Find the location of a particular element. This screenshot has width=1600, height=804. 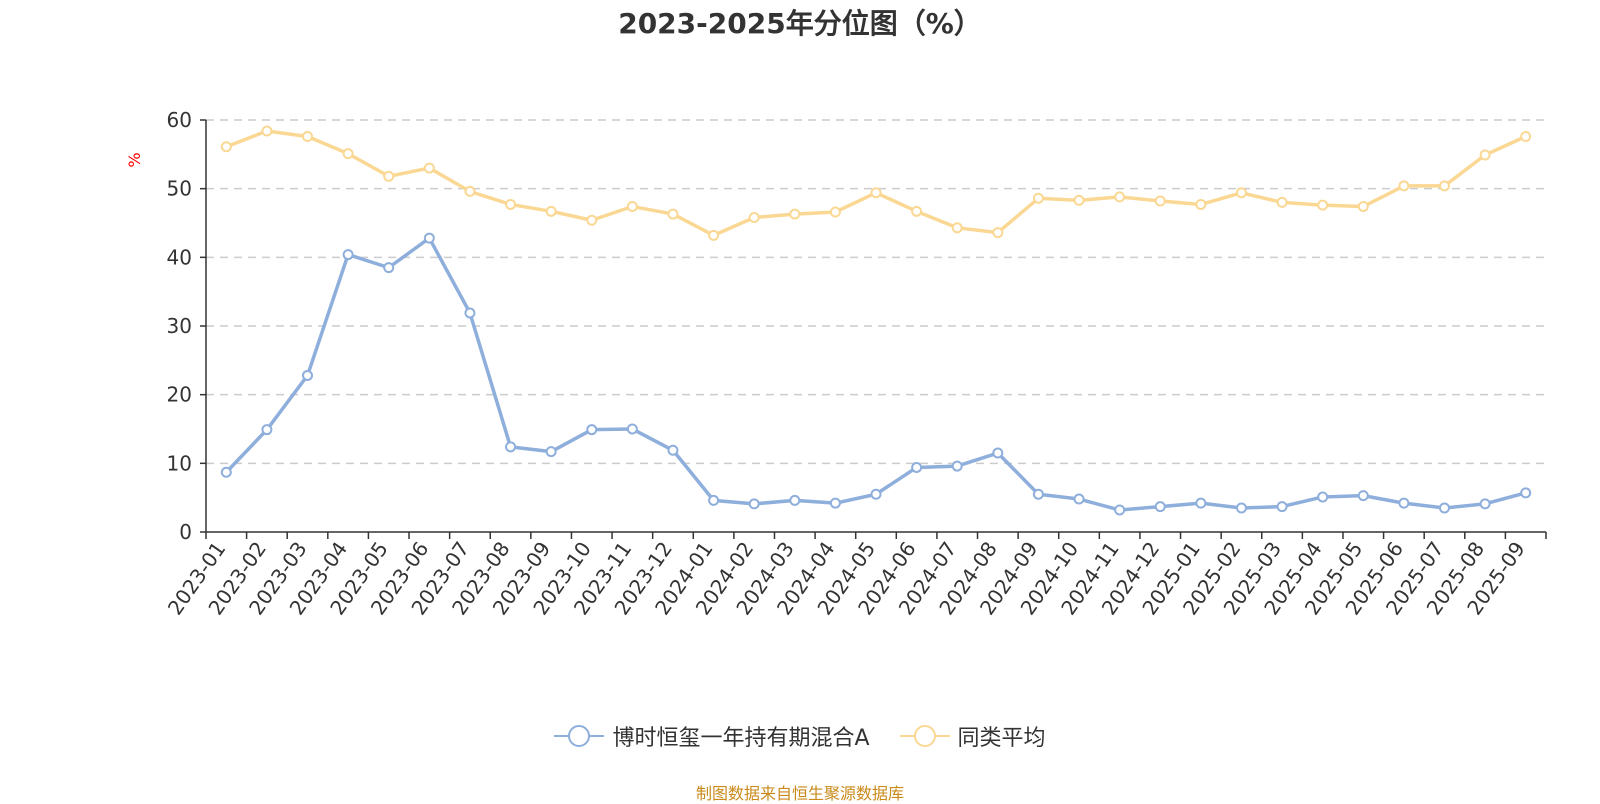

legend-item-series-1: 博时恒玺一年持有期混合A is located at coordinates (712, 736).